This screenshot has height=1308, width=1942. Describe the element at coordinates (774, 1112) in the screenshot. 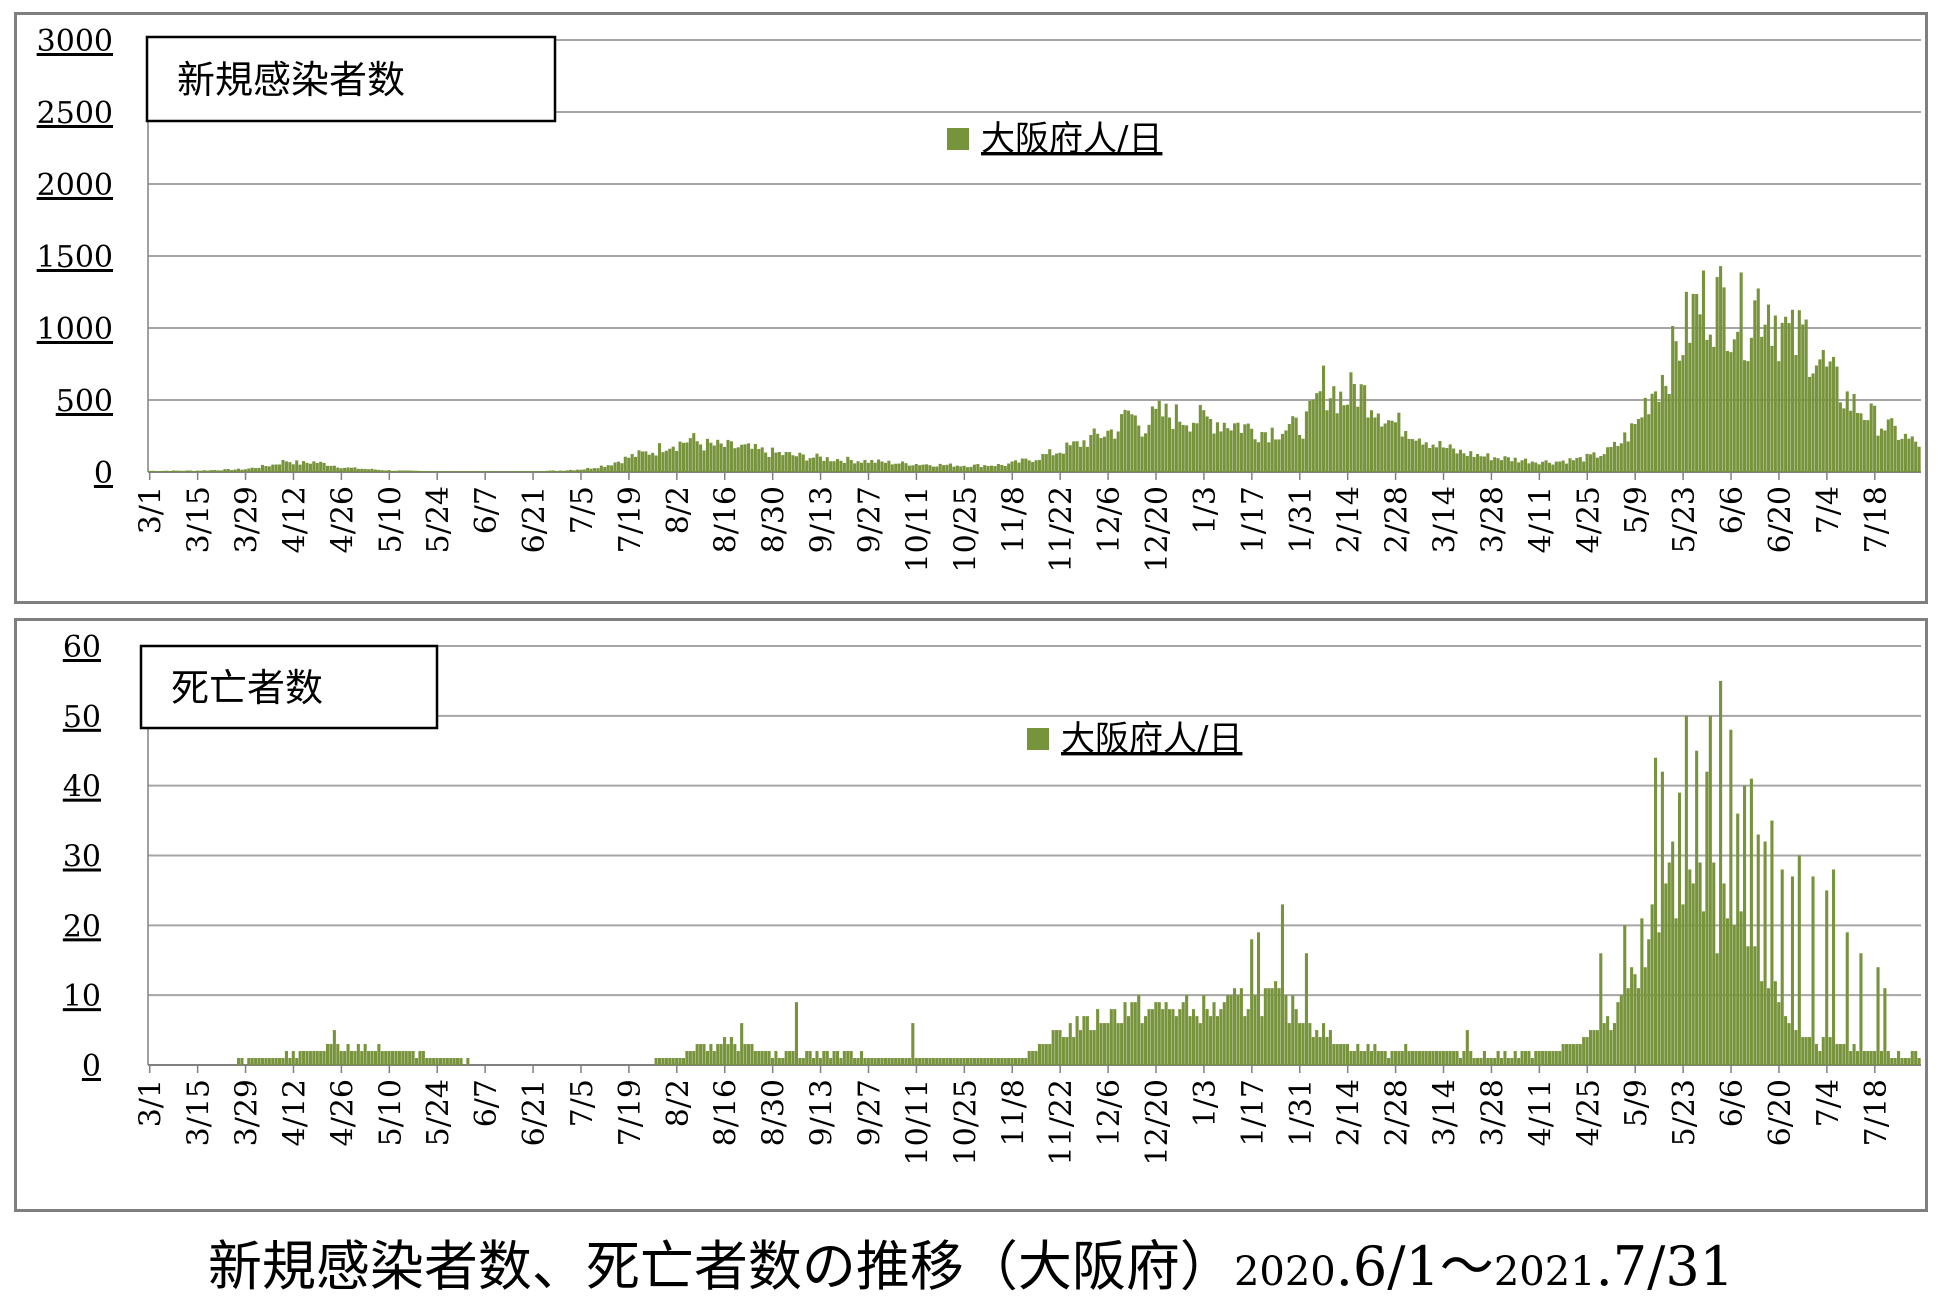

I see `x-tick-label: 8/30` at that location.